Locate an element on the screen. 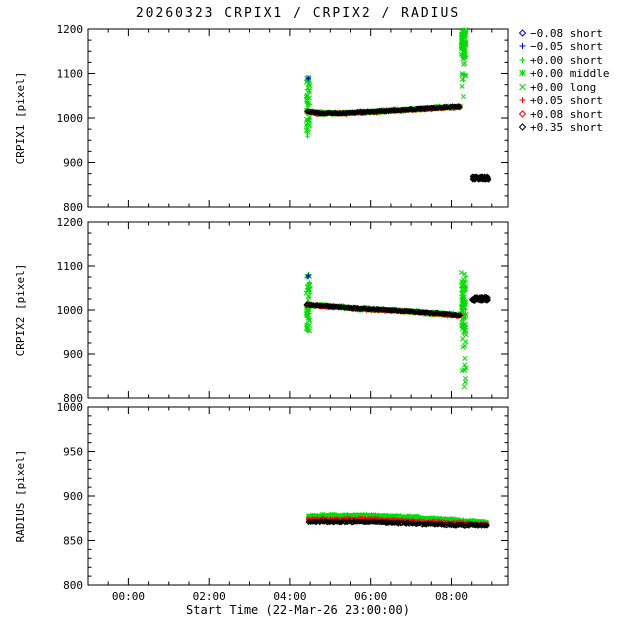  legend-label-6: +0.08 short is located at coordinates (566, 114).